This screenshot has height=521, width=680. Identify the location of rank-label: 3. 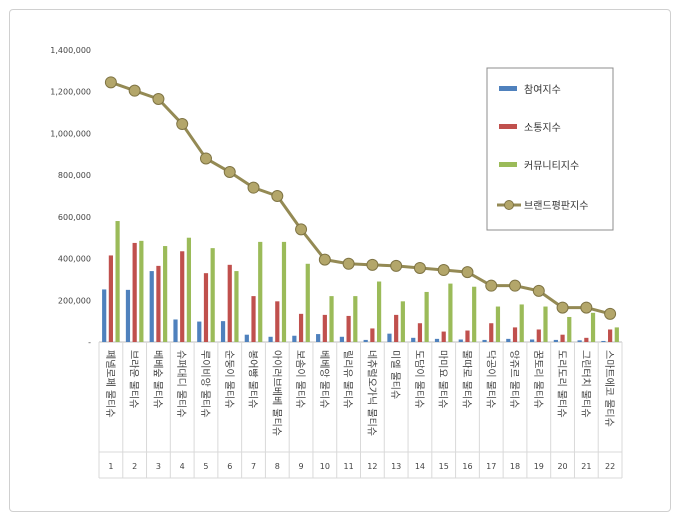
(158, 466).